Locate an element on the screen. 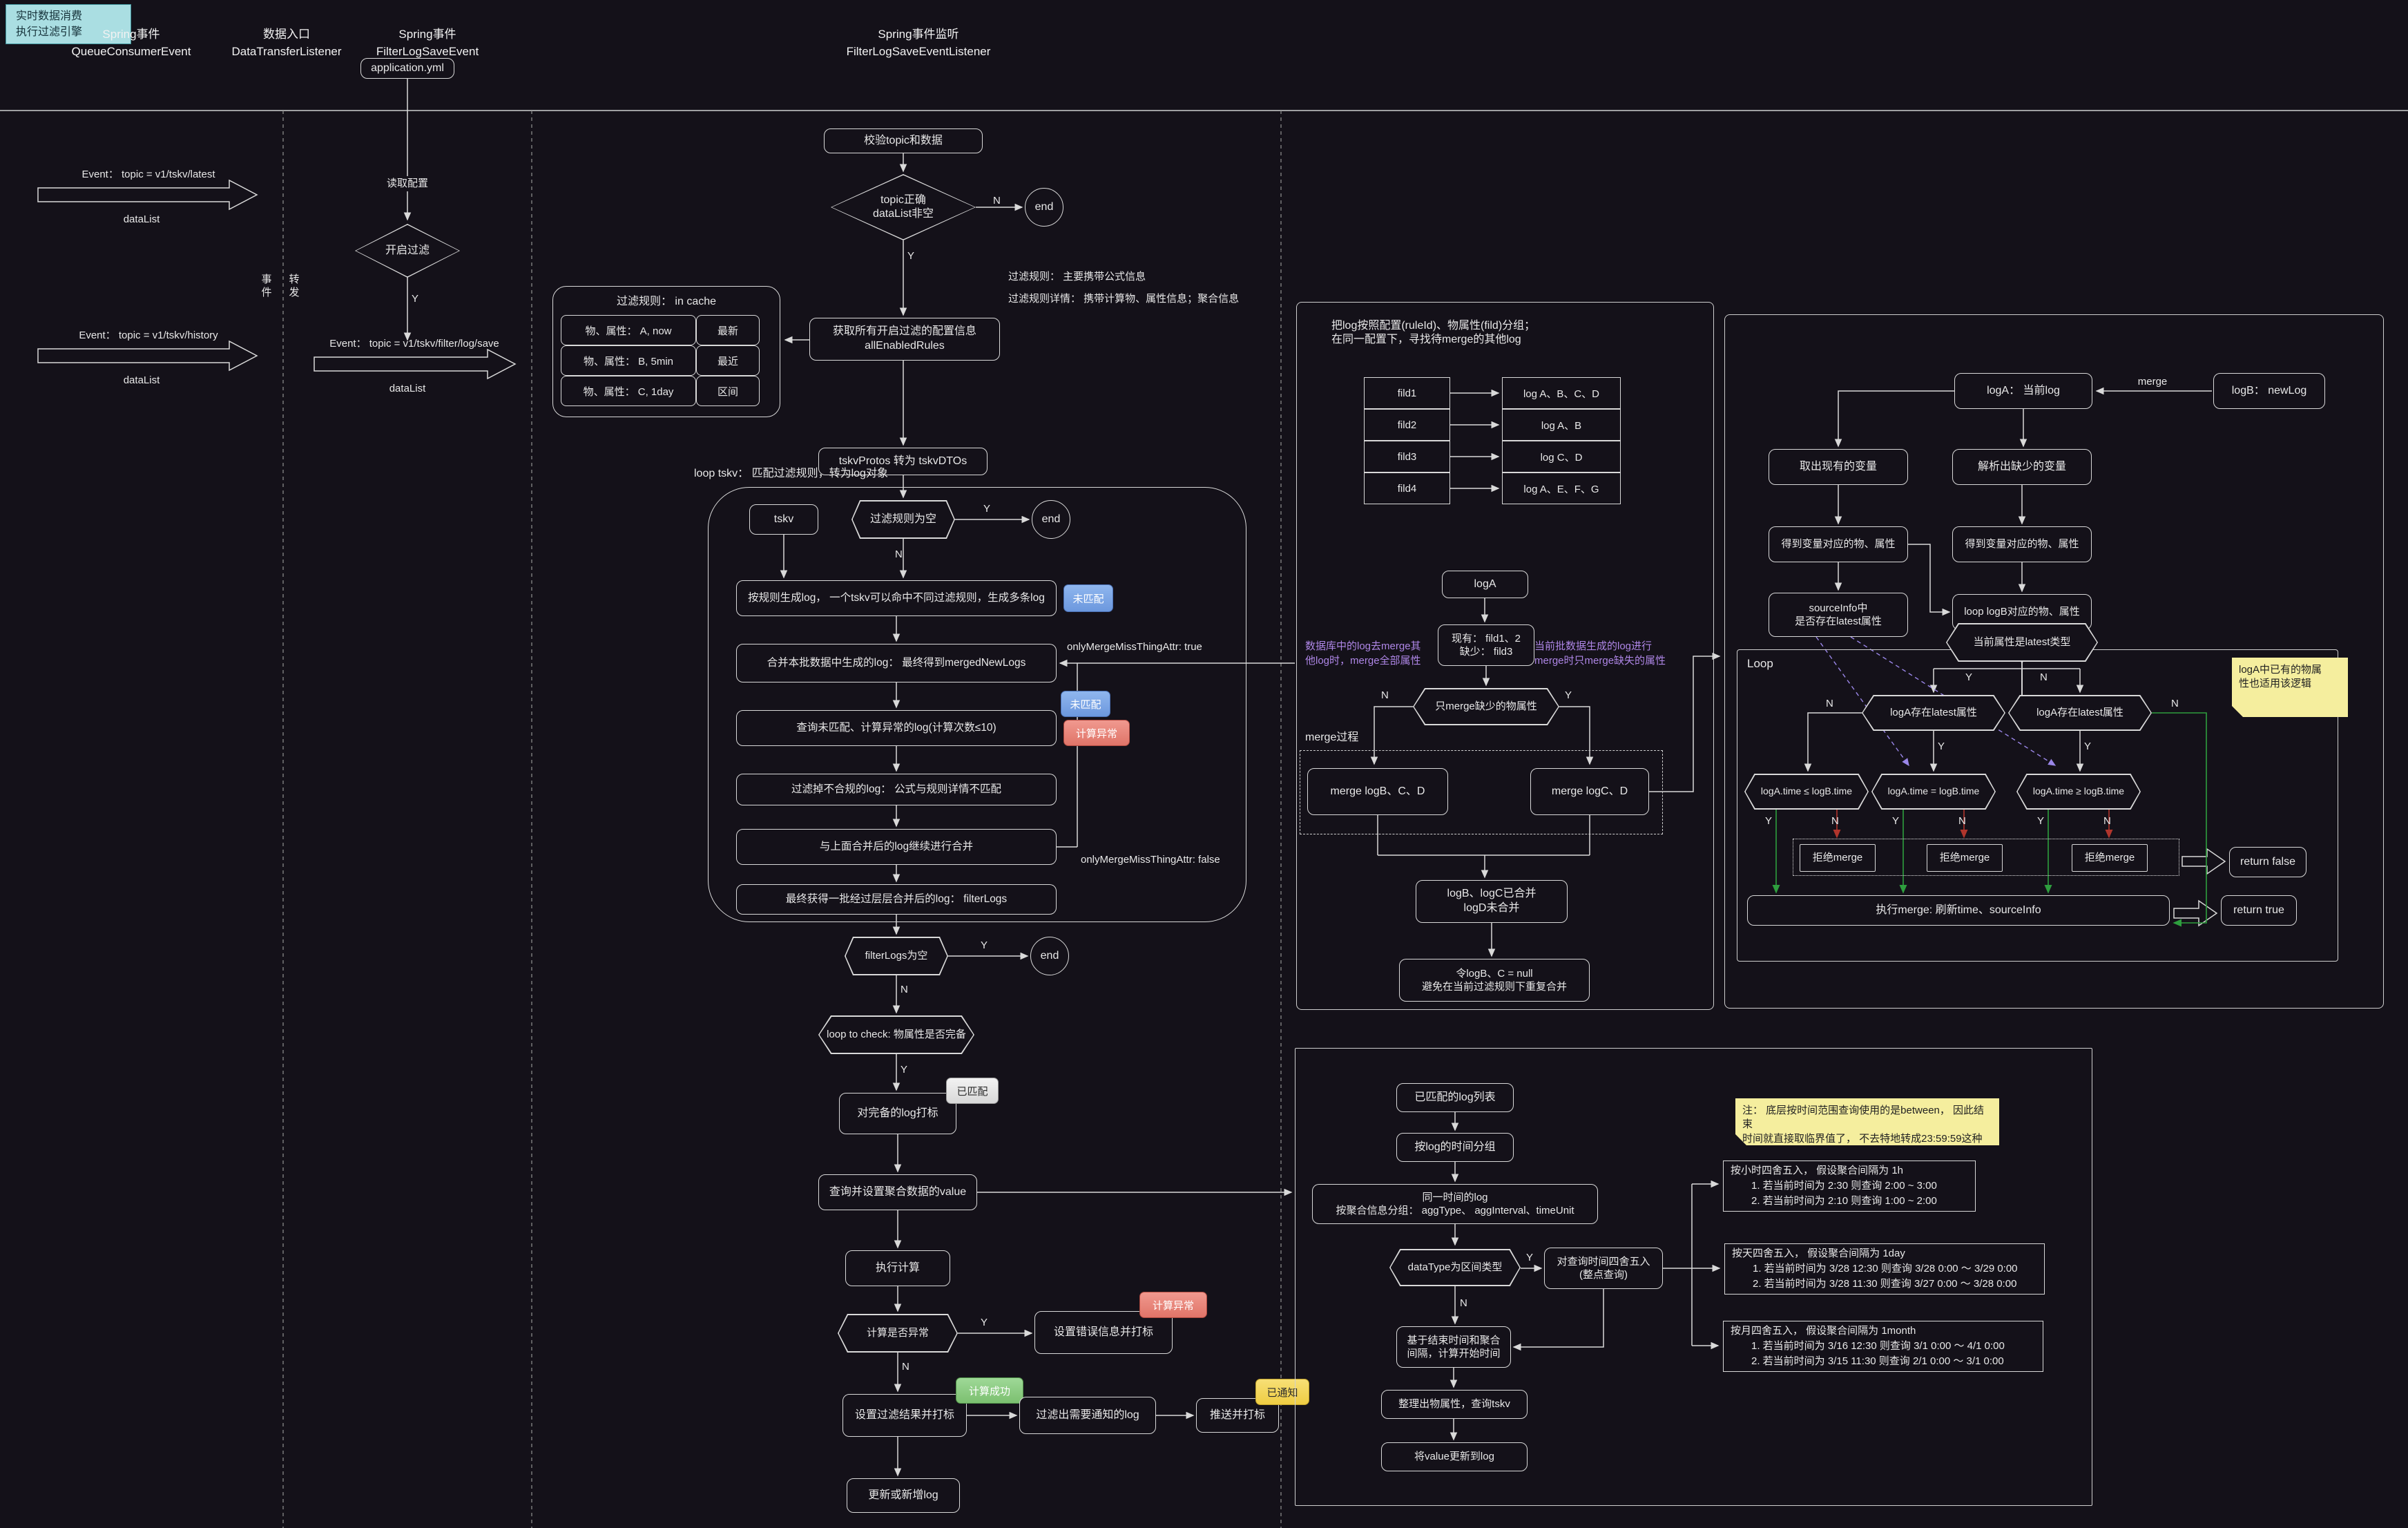 The width and height of the screenshot is (2408, 1528). application-yml-node: application.yml is located at coordinates (407, 69).